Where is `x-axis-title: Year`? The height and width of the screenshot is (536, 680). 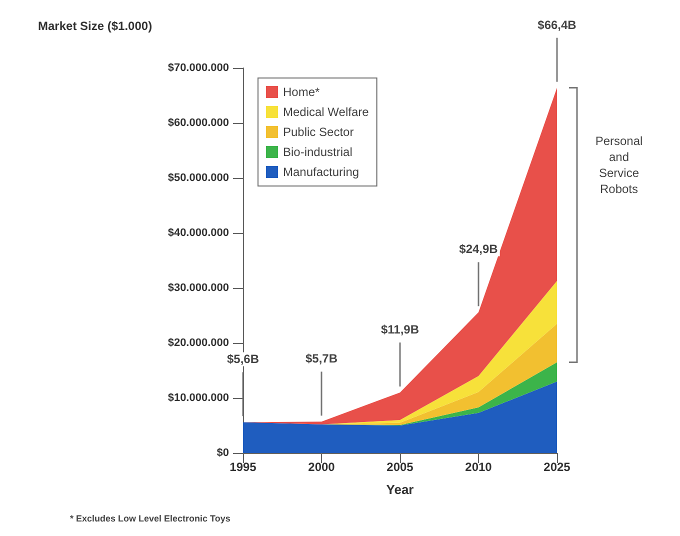
x-axis-title: Year is located at coordinates (400, 489).